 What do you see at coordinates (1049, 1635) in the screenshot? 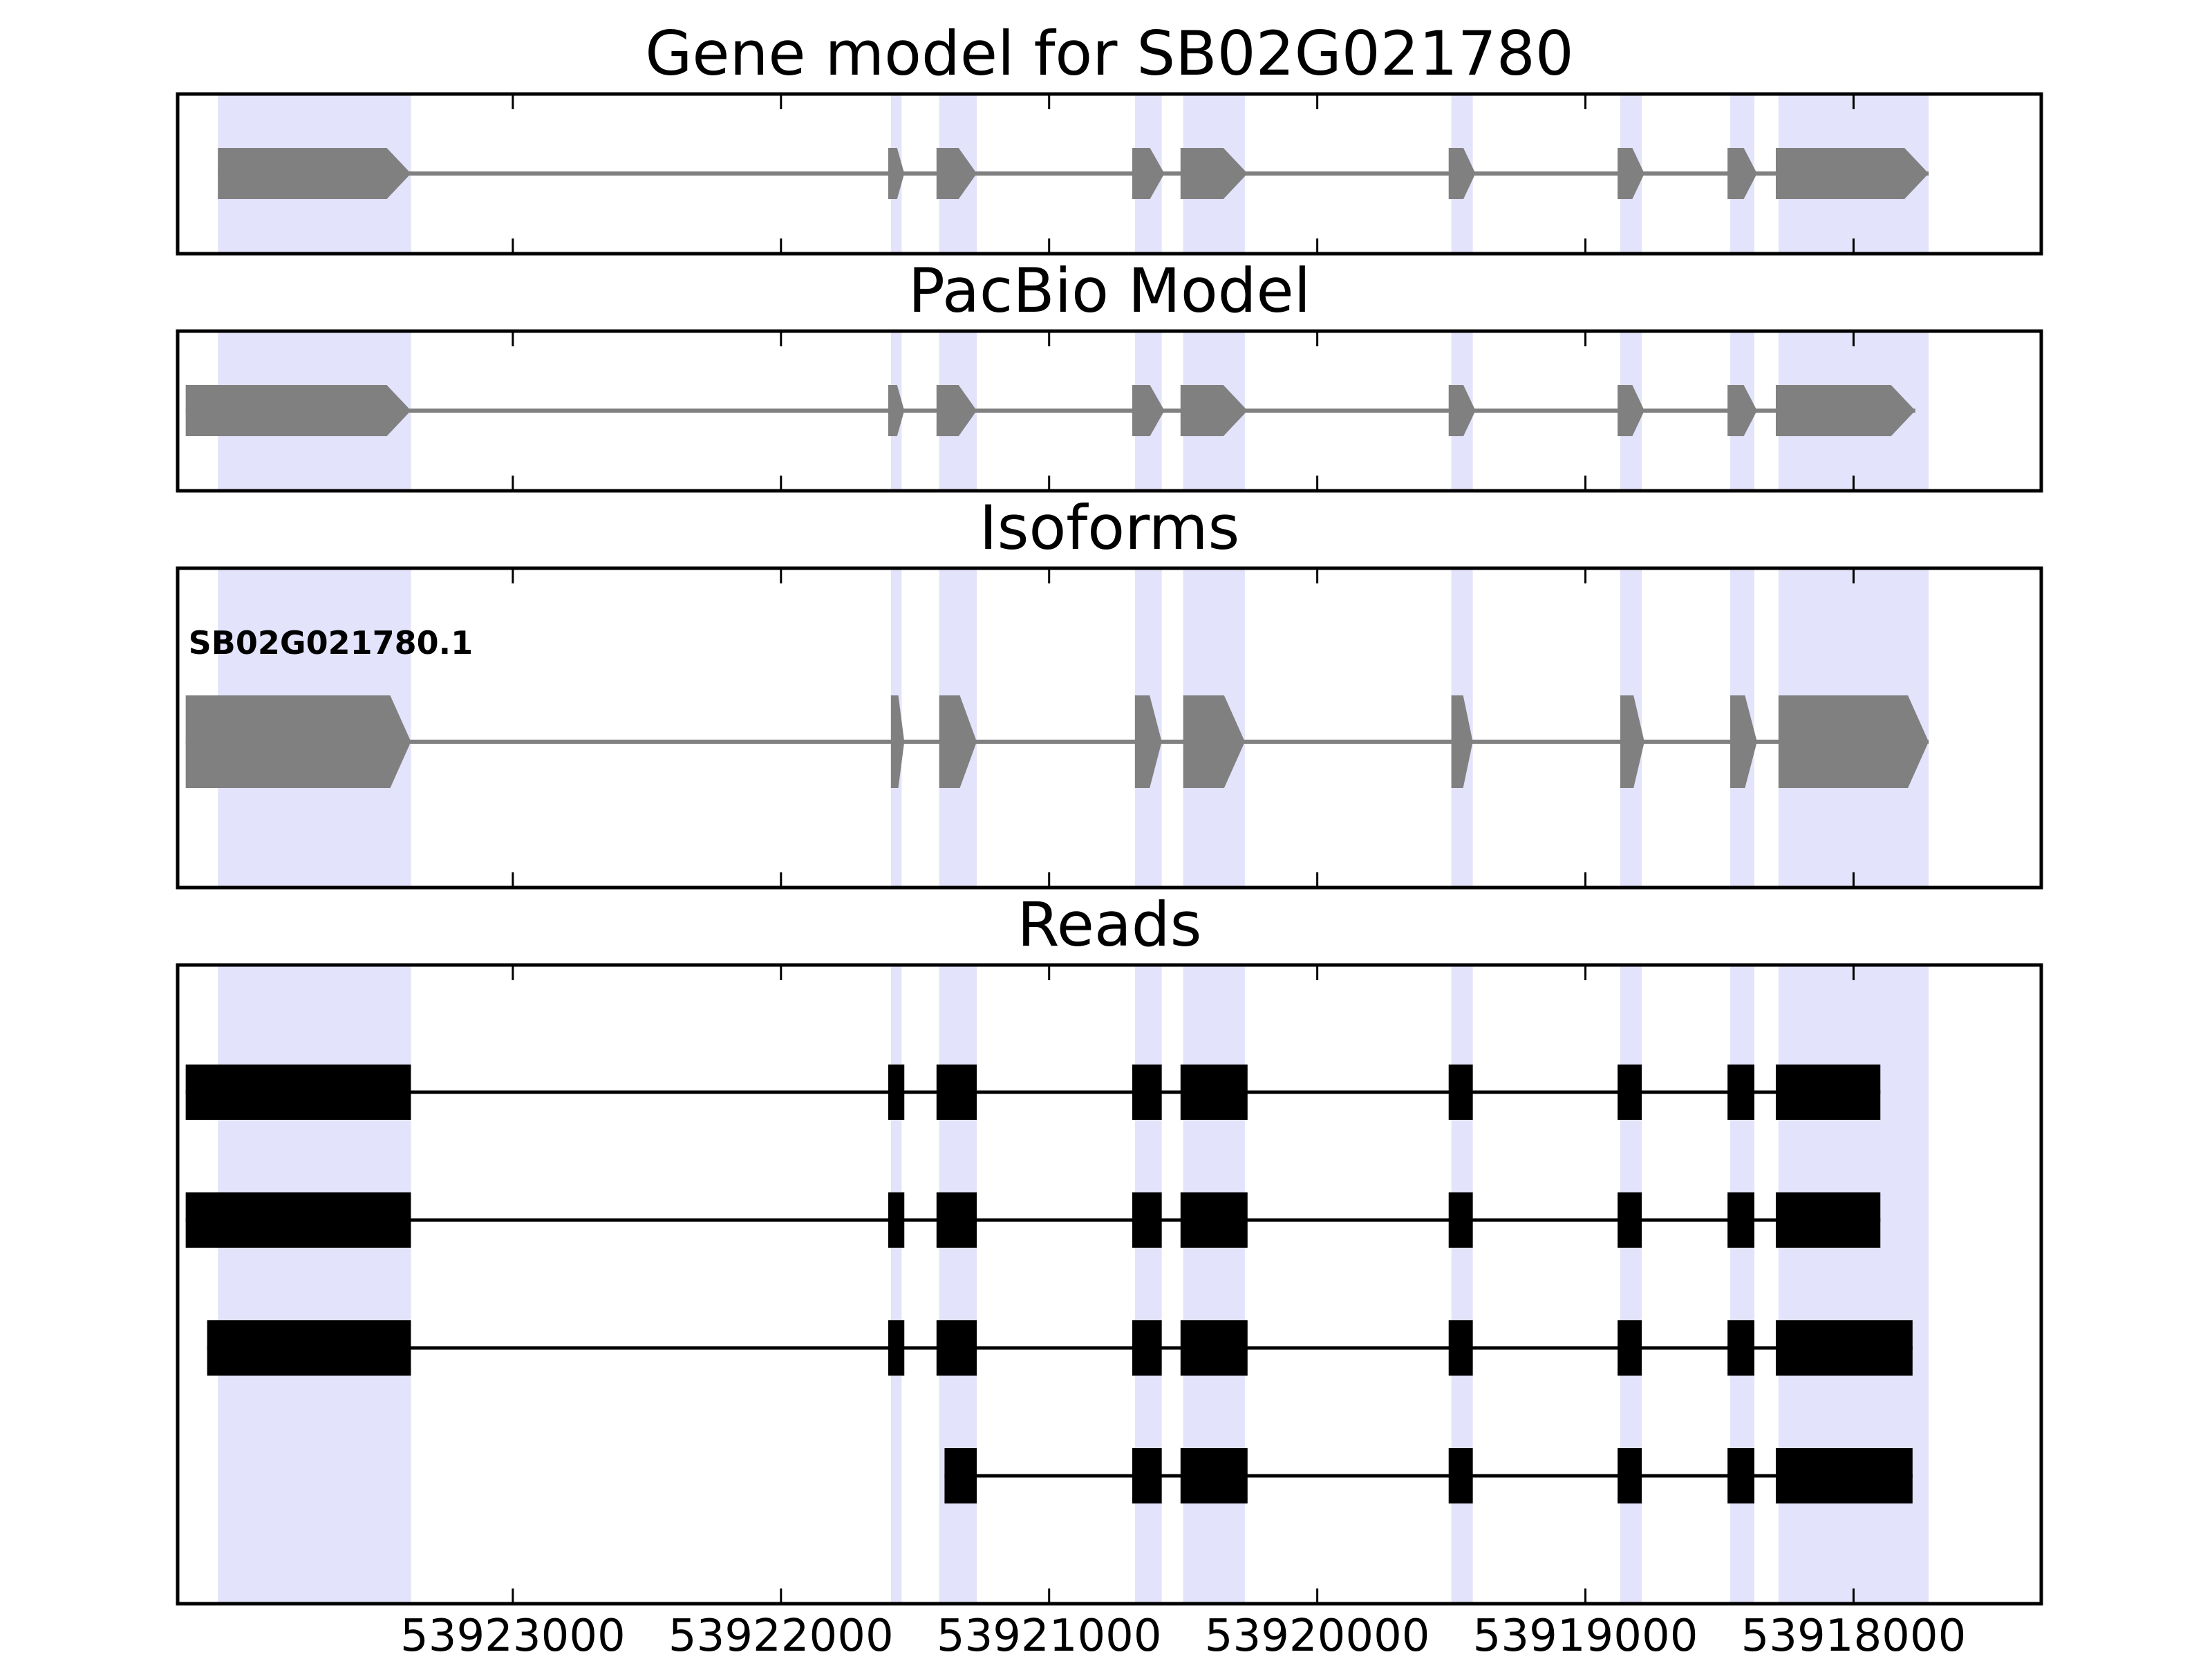
I see `x-tick-label: 53921000` at bounding box center [1049, 1635].